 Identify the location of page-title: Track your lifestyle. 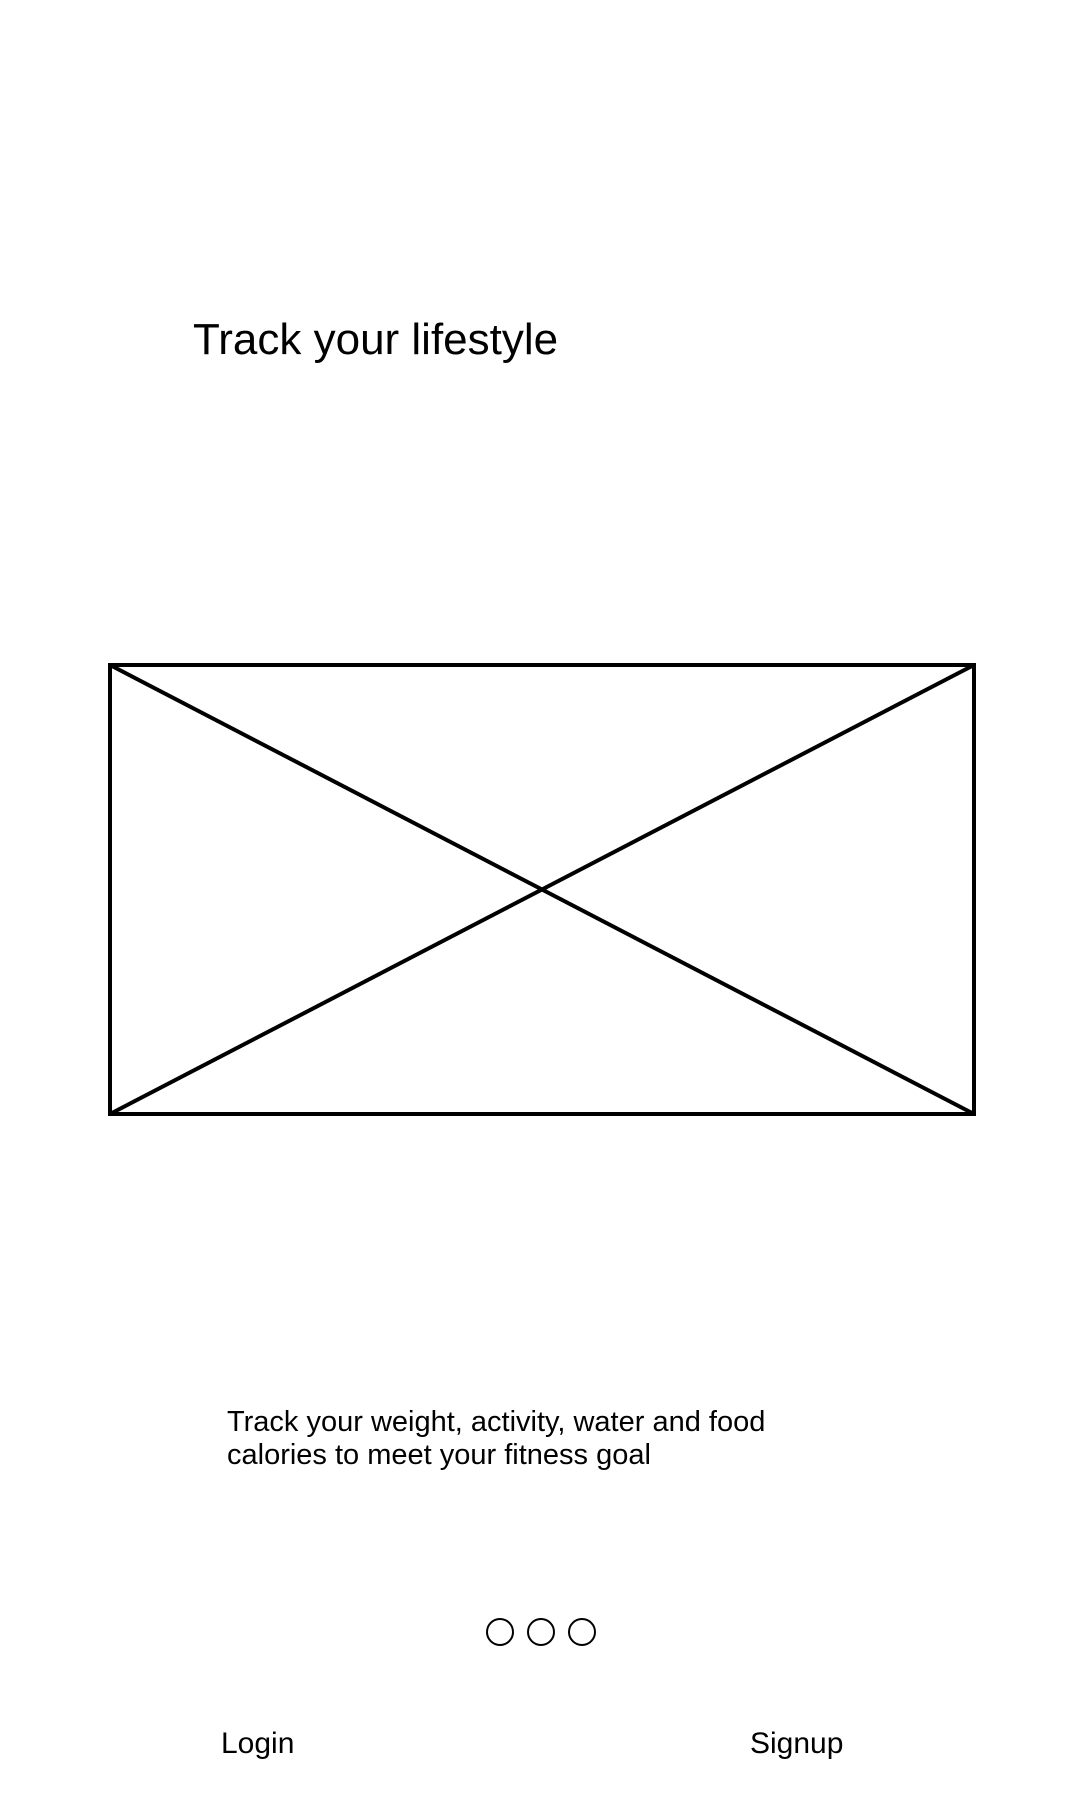
(376, 339).